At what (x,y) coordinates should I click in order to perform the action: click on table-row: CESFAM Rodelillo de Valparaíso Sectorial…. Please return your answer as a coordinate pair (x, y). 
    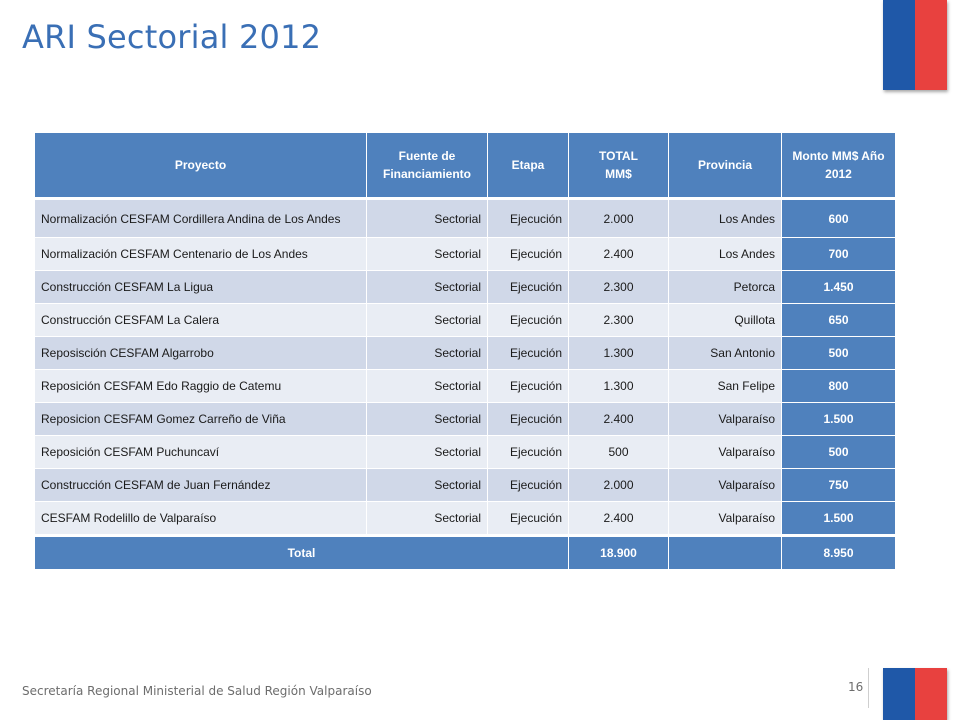
    Looking at the image, I should click on (465, 518).